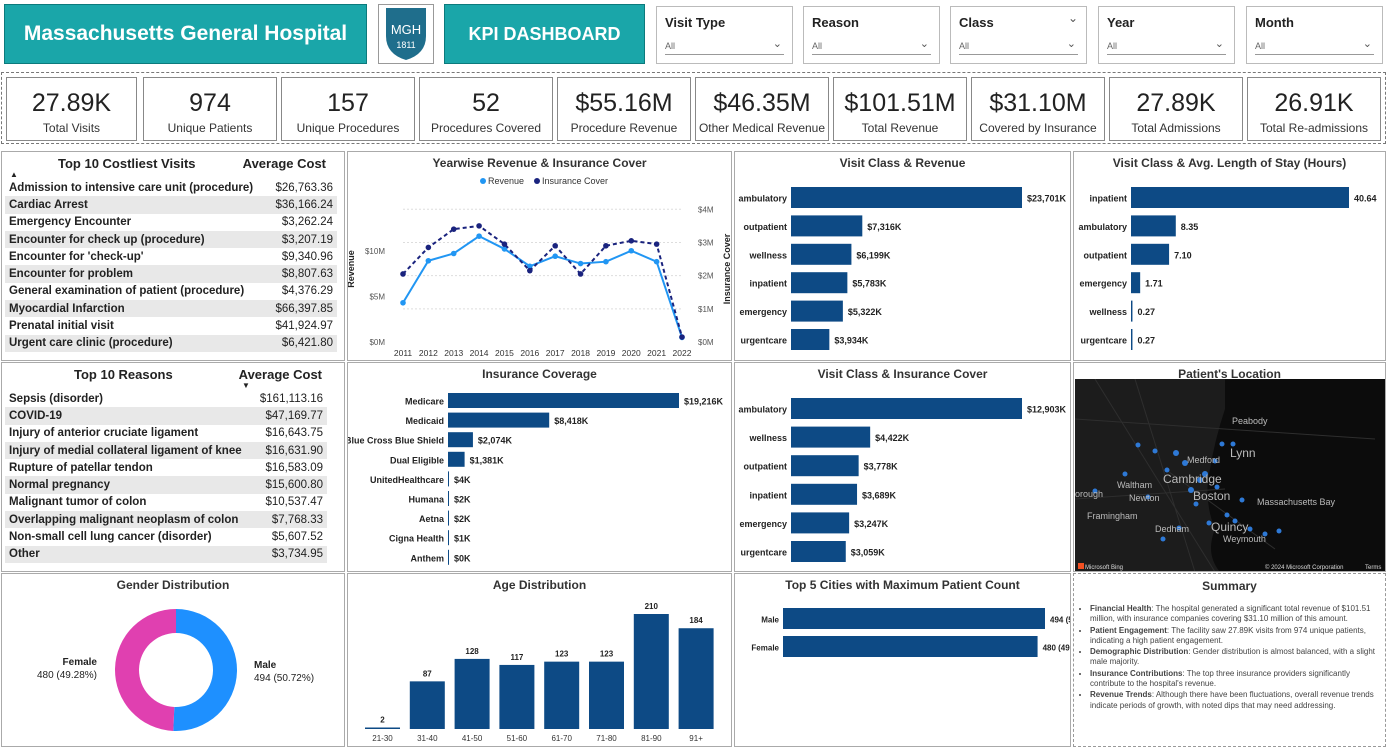 The image size is (1387, 750). I want to click on table-row: Rupture of patellar tendon $16,583.09, so click(166, 467).